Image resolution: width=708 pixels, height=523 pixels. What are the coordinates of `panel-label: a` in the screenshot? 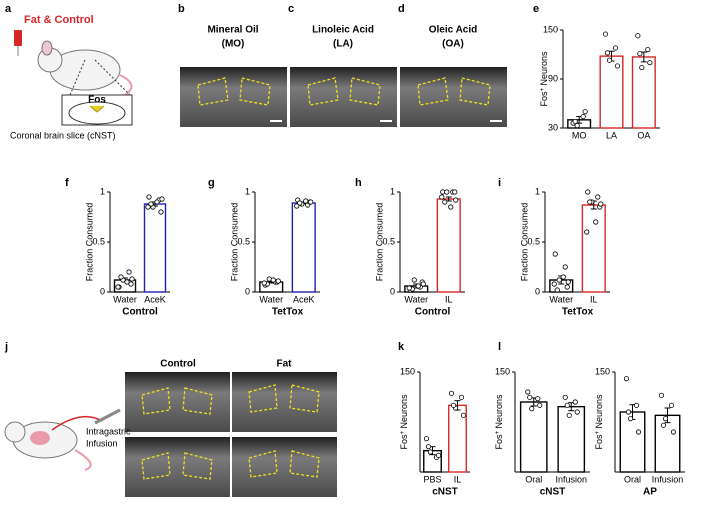 It's located at (8, 9).